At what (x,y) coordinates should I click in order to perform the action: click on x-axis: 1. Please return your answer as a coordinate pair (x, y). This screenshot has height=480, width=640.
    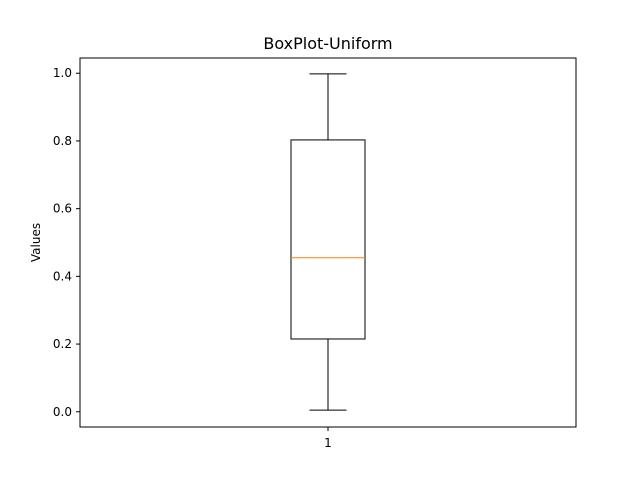
    Looking at the image, I should click on (328, 438).